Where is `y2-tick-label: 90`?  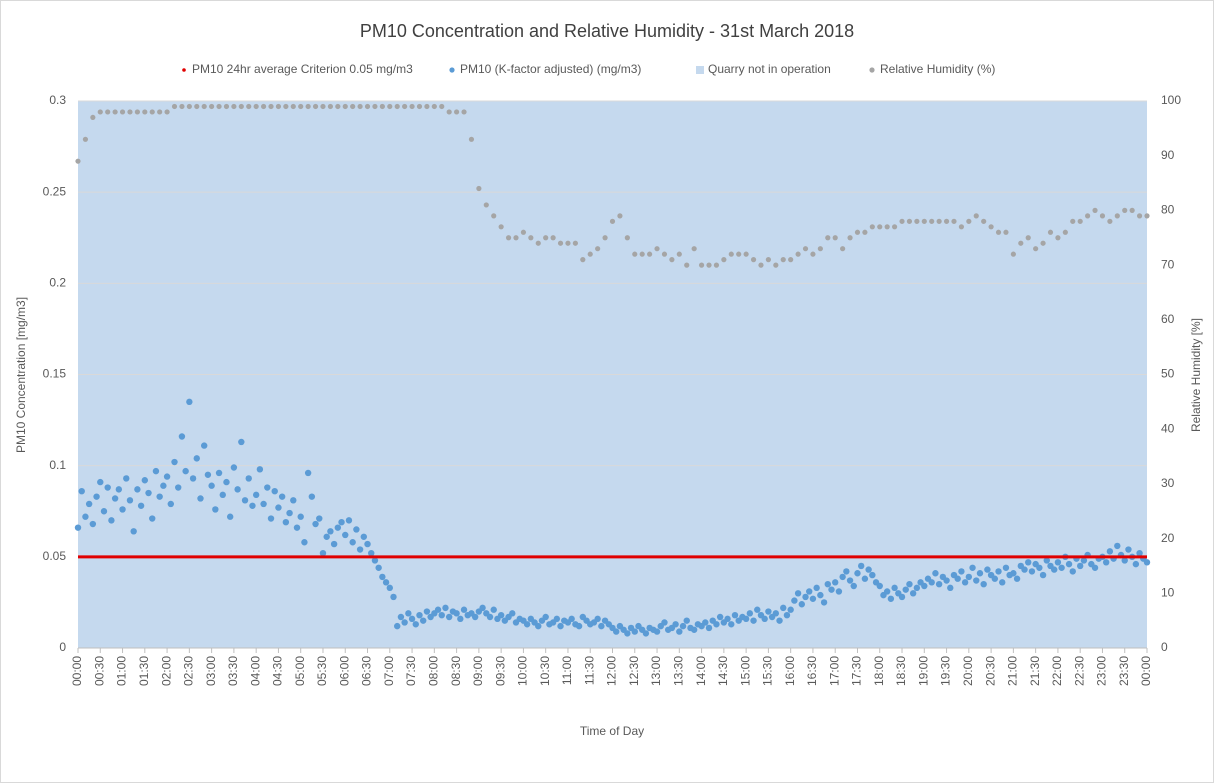 y2-tick-label: 90 is located at coordinates (1168, 155).